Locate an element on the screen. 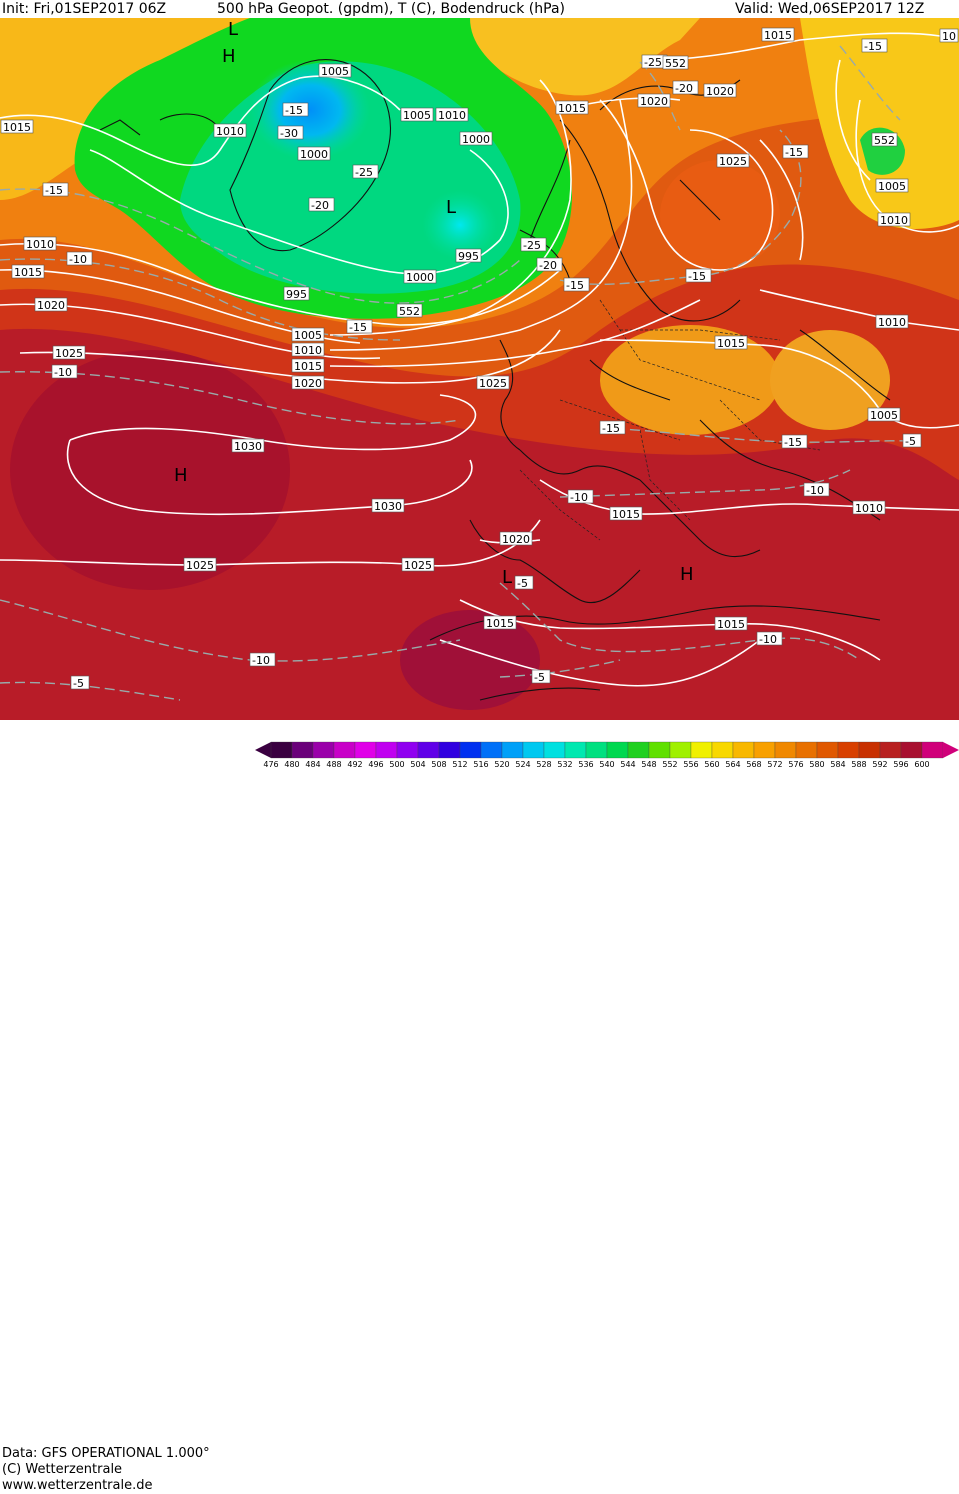 This screenshot has width=959, height=1494. svg-text: -25 is located at coordinates (532, 245).